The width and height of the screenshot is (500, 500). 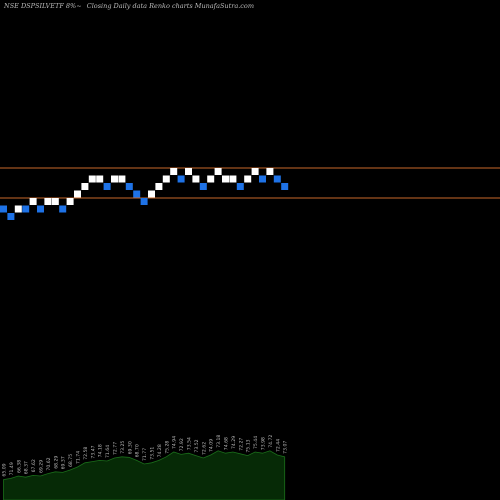 What do you see at coordinates (264, 443) in the screenshot?
I see `volume-label-36: 73.98` at bounding box center [264, 443].